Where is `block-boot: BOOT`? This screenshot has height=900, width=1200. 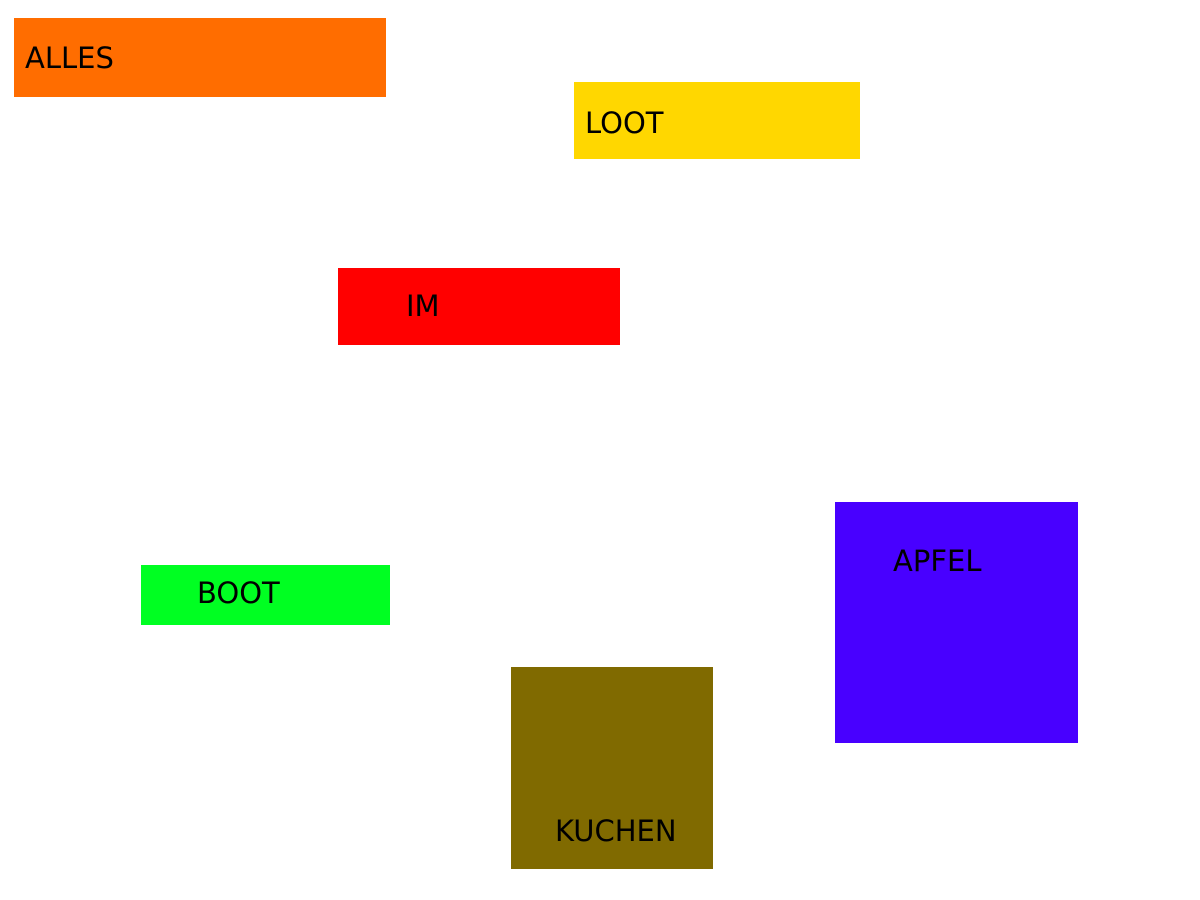 block-boot: BOOT is located at coordinates (265, 595).